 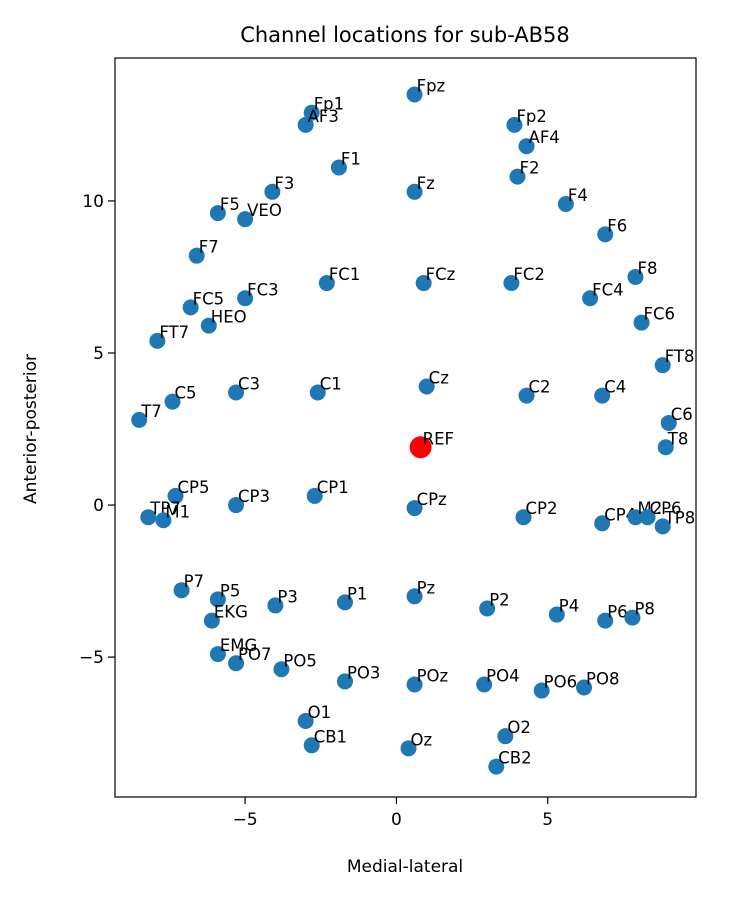 I want to click on channel-label-p2: P2, so click(x=499, y=599).